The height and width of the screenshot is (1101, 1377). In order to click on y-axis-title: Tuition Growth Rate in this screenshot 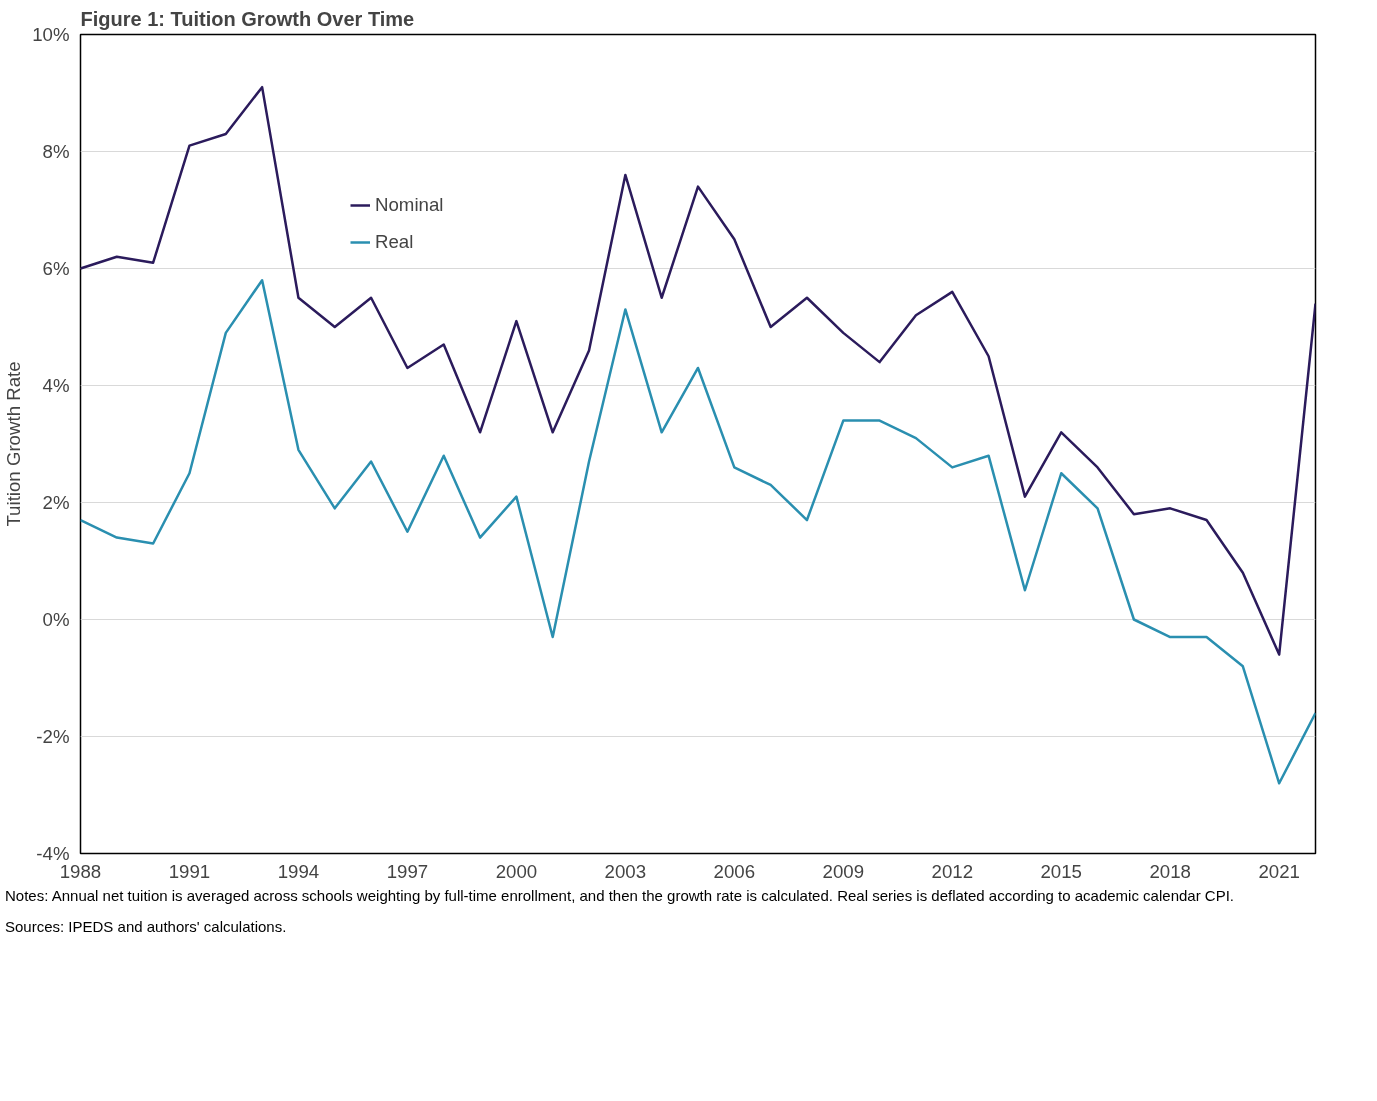, I will do `click(14, 444)`.